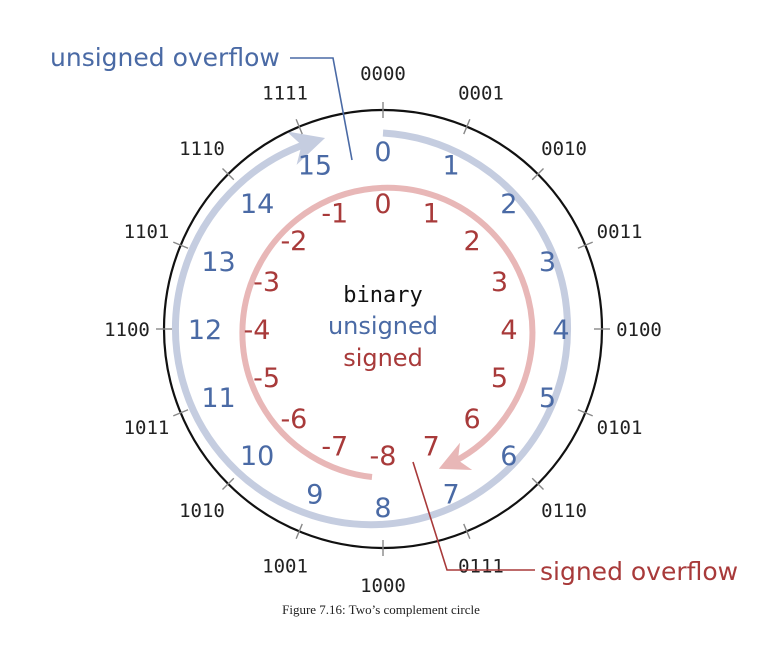  What do you see at coordinates (639, 571) in the screenshot?
I see `signed-overflow-label: signed overflow` at bounding box center [639, 571].